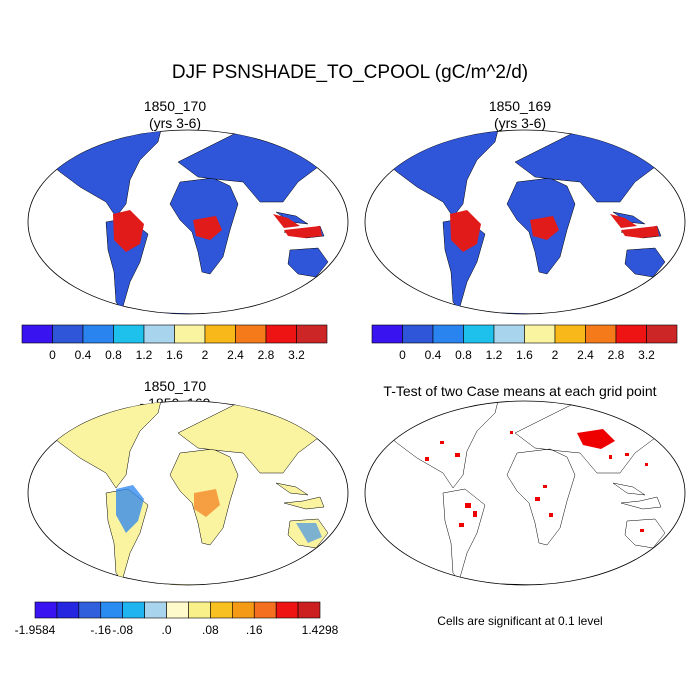 The height and width of the screenshot is (700, 700). What do you see at coordinates (167, 630) in the screenshot?
I see `colorbar-tick-label: .0` at bounding box center [167, 630].